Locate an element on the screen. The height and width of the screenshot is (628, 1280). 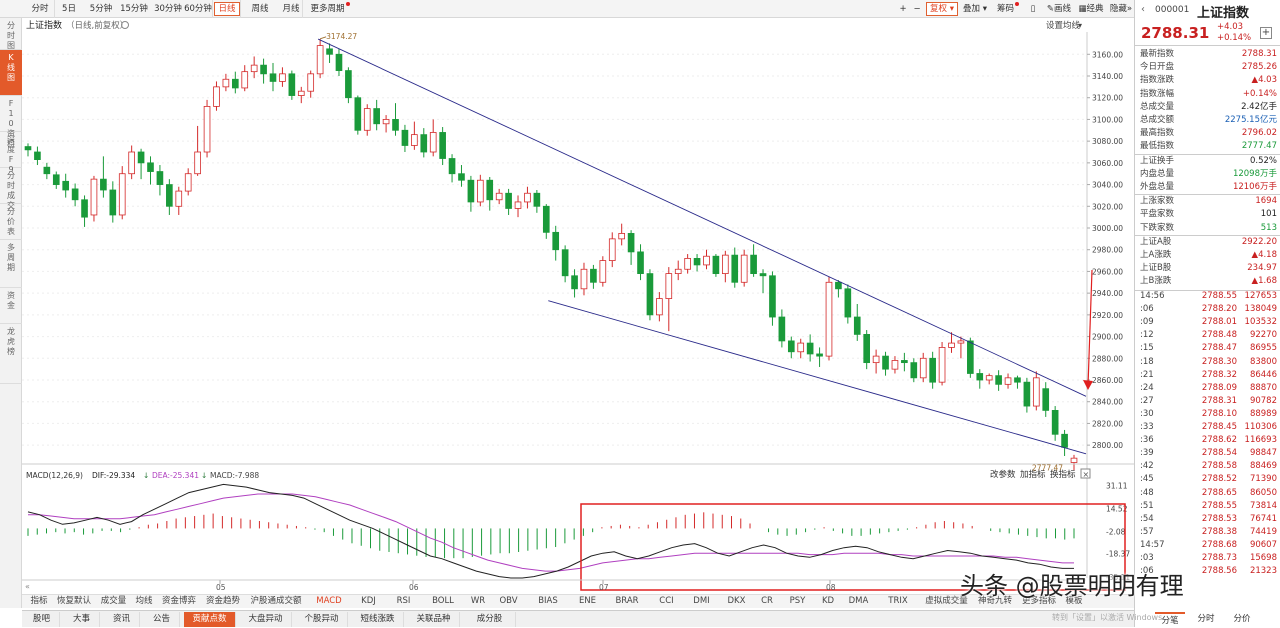
info-tab-2: 资讯 is located at coordinates (122, 619).